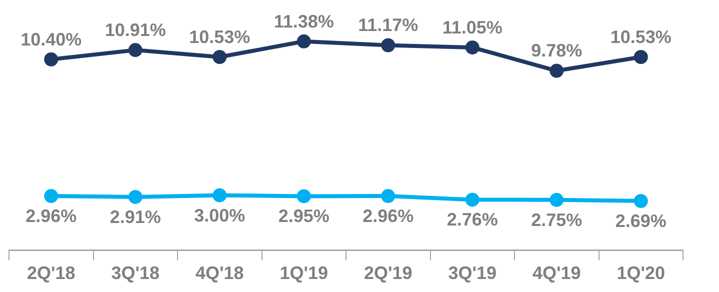 This screenshot has height=292, width=719. Describe the element at coordinates (640, 220) in the screenshot. I see `data-label: 2.69%` at that location.